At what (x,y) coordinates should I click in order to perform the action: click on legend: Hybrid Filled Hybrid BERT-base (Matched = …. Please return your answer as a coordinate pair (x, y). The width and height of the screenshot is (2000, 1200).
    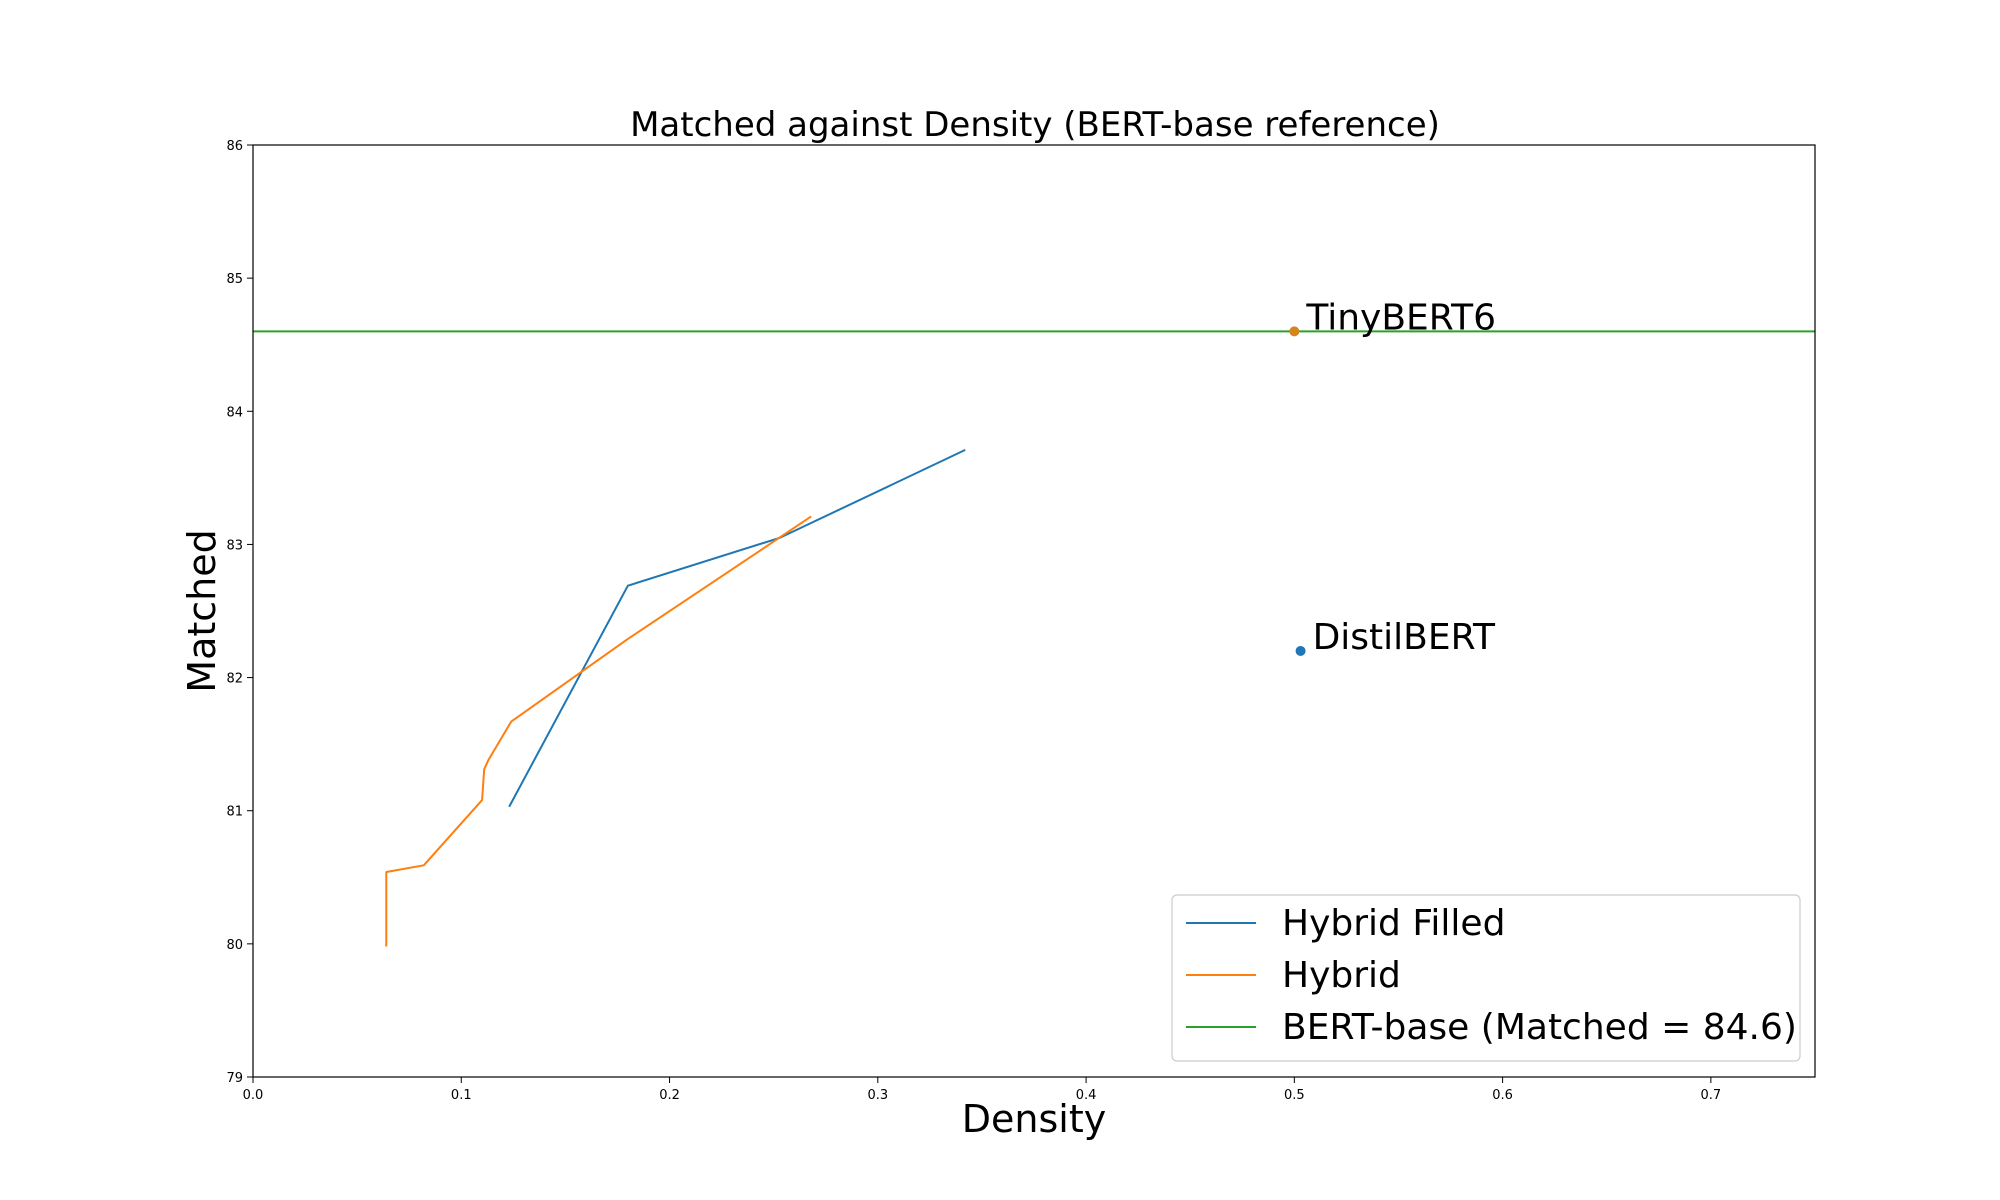
    Looking at the image, I should click on (1486, 978).